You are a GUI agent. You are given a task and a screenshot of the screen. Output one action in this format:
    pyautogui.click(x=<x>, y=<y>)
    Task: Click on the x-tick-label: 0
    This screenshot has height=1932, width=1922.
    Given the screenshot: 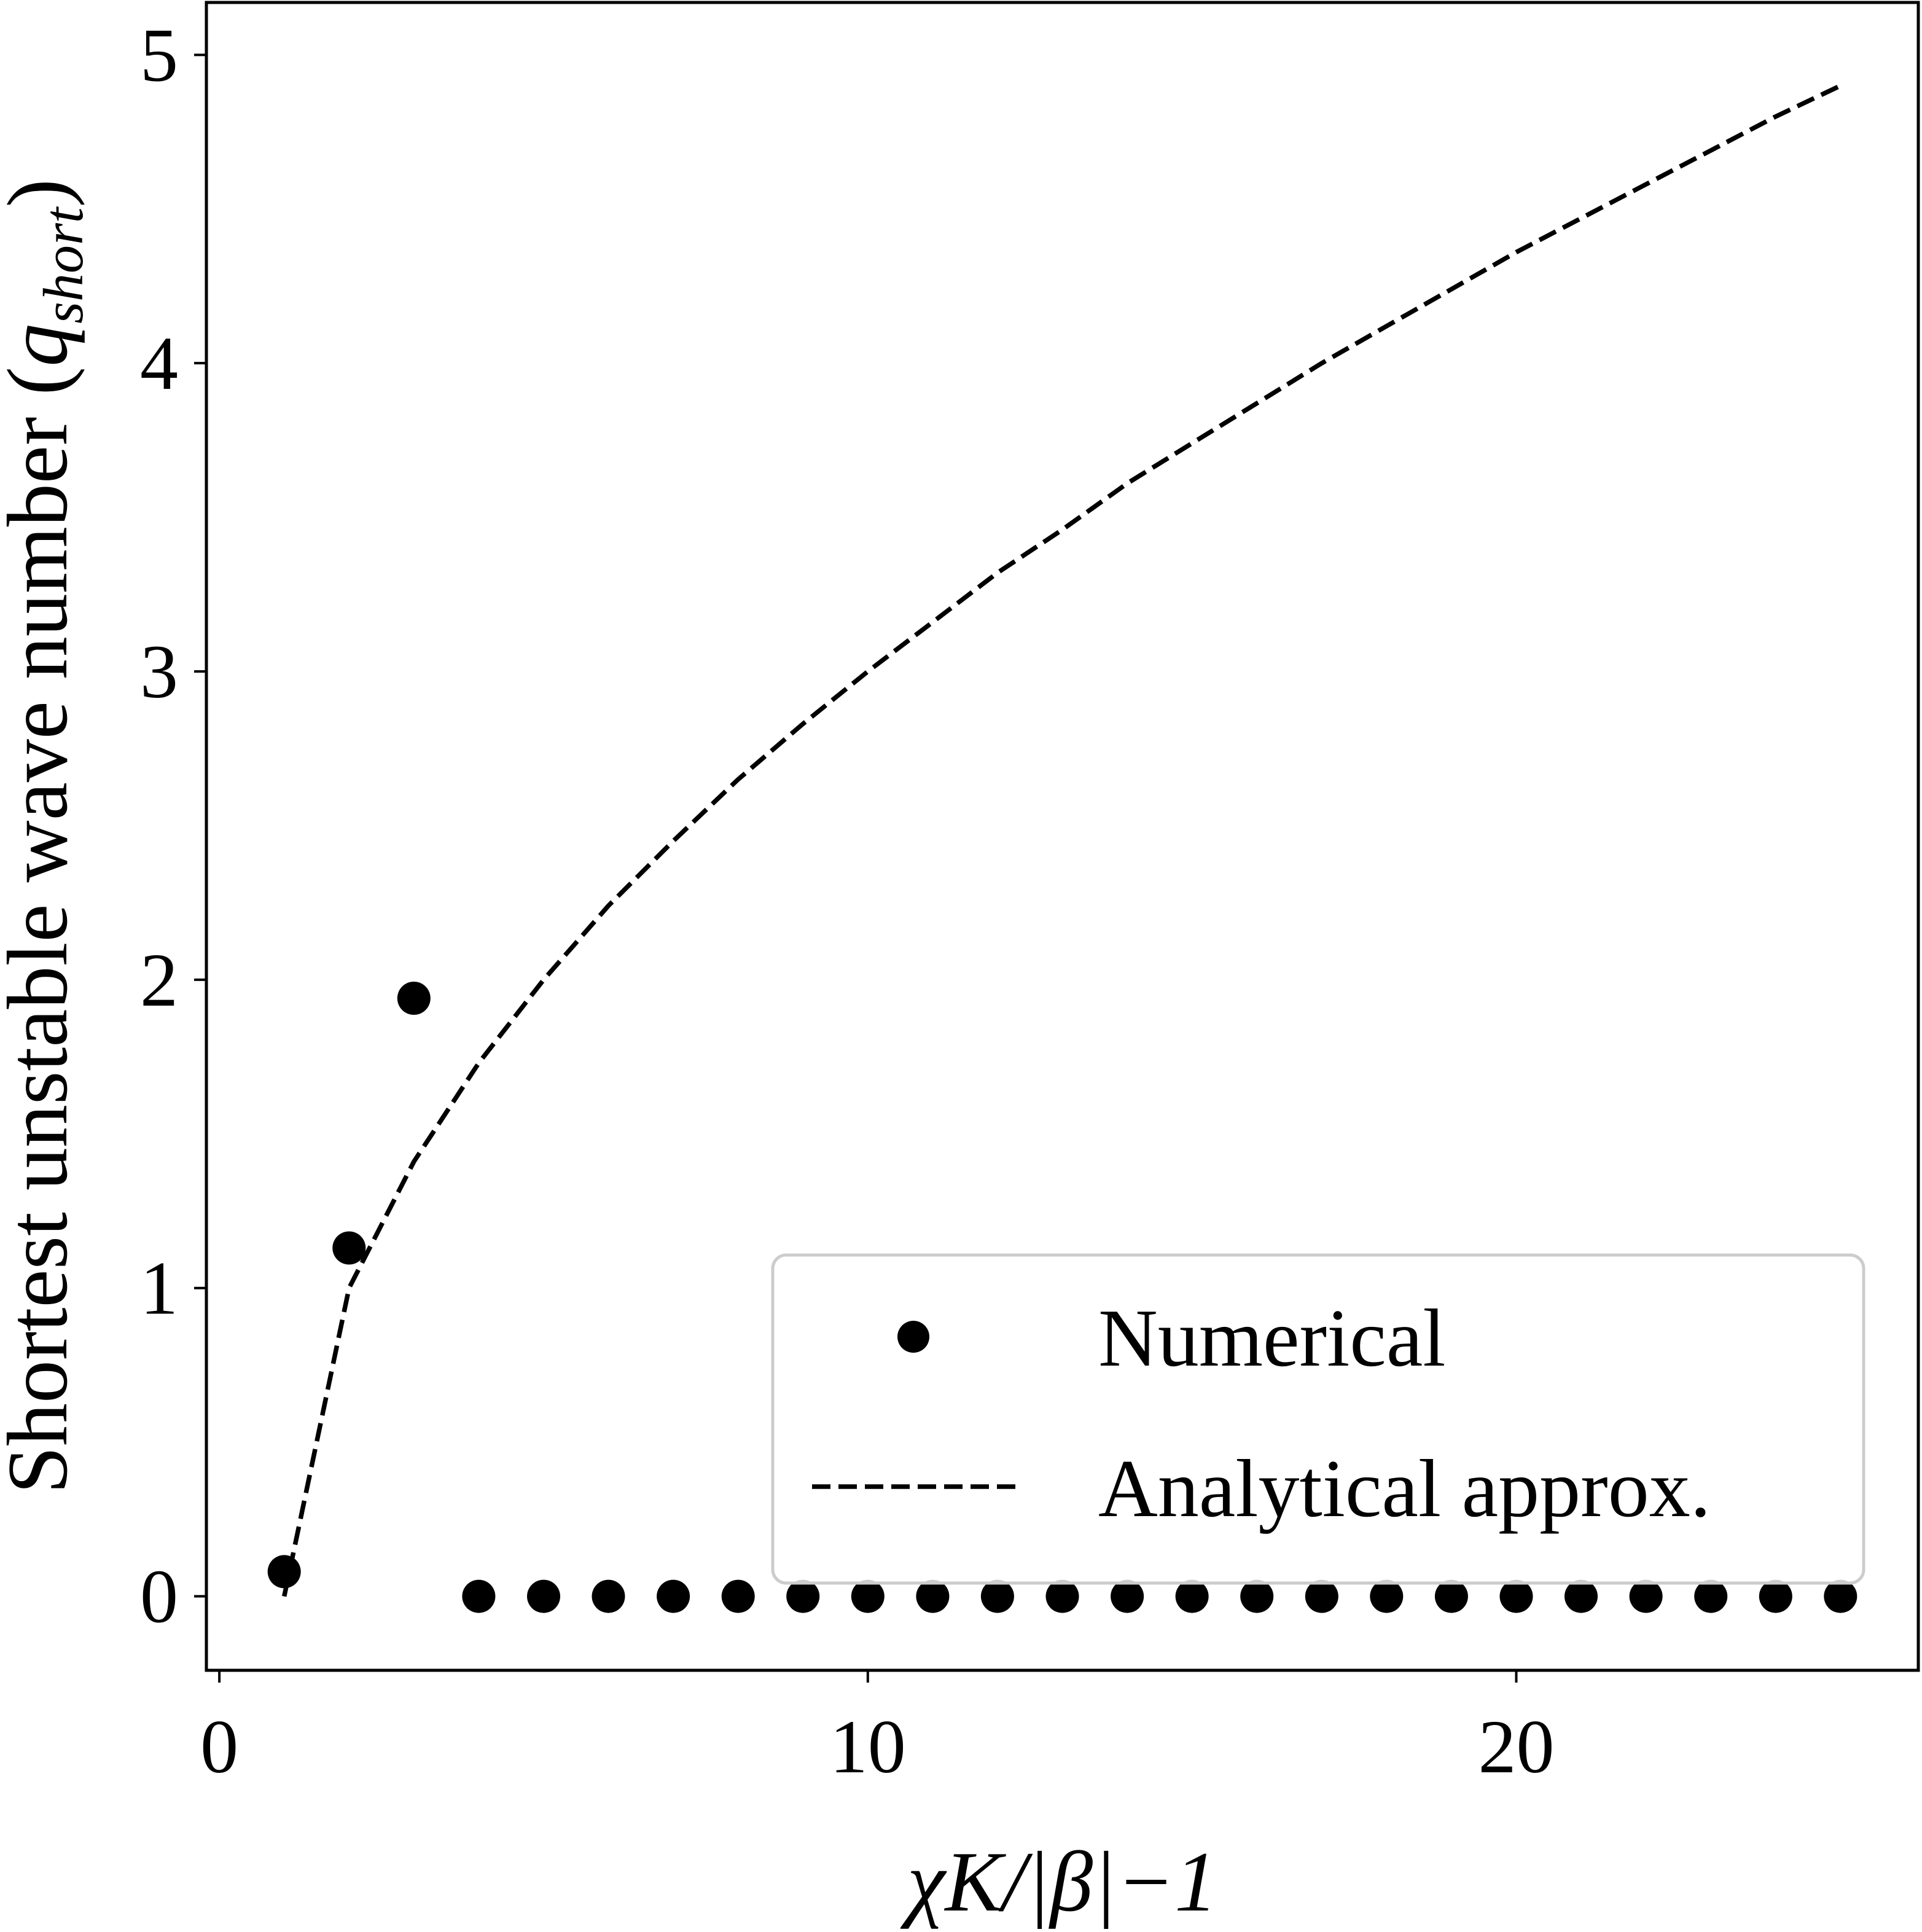 What is the action you would take?
    pyautogui.click(x=219, y=1747)
    